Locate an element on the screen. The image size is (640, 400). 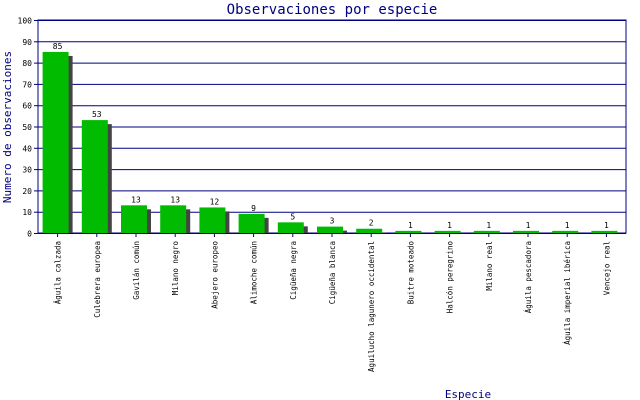
y-axis-label: Numero de observaciones is located at coordinates (7, 127).